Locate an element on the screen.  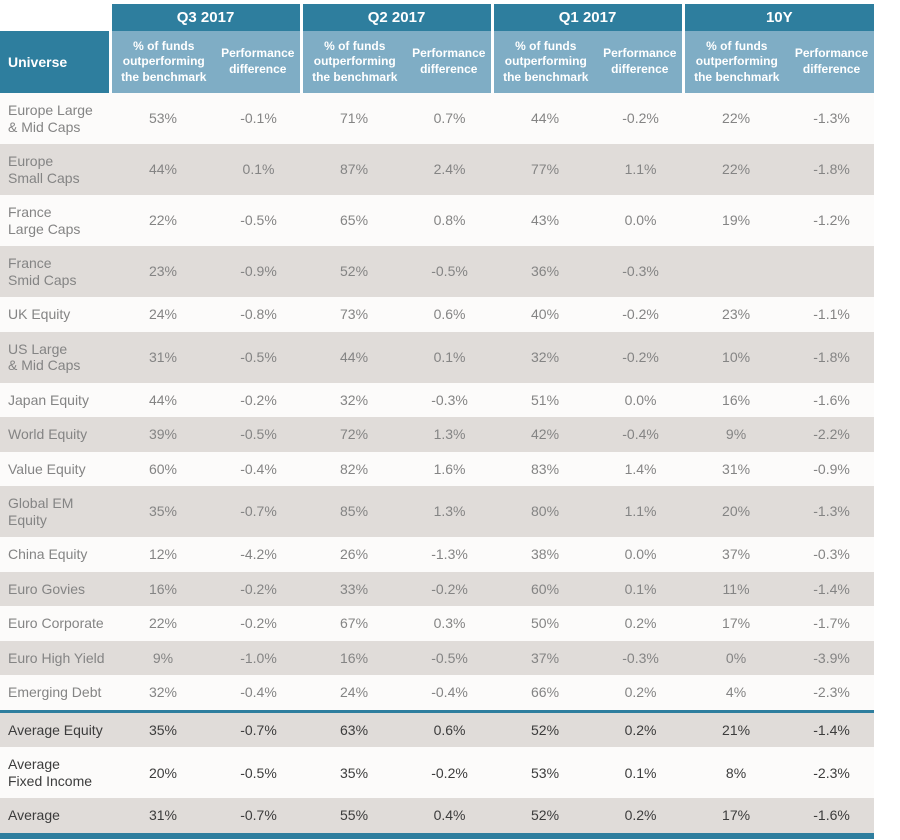
value-cell: 60% is located at coordinates (545, 588).